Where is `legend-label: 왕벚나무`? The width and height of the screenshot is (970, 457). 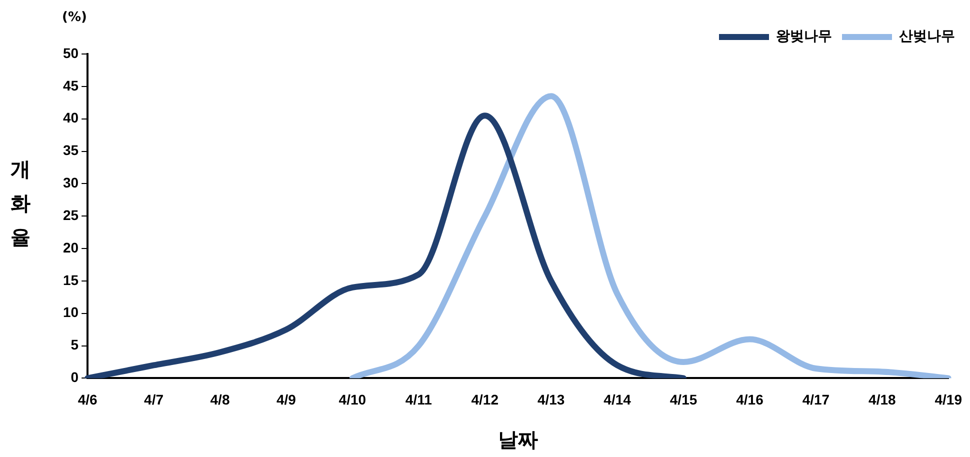
legend-label: 왕벚나무 is located at coordinates (804, 36).